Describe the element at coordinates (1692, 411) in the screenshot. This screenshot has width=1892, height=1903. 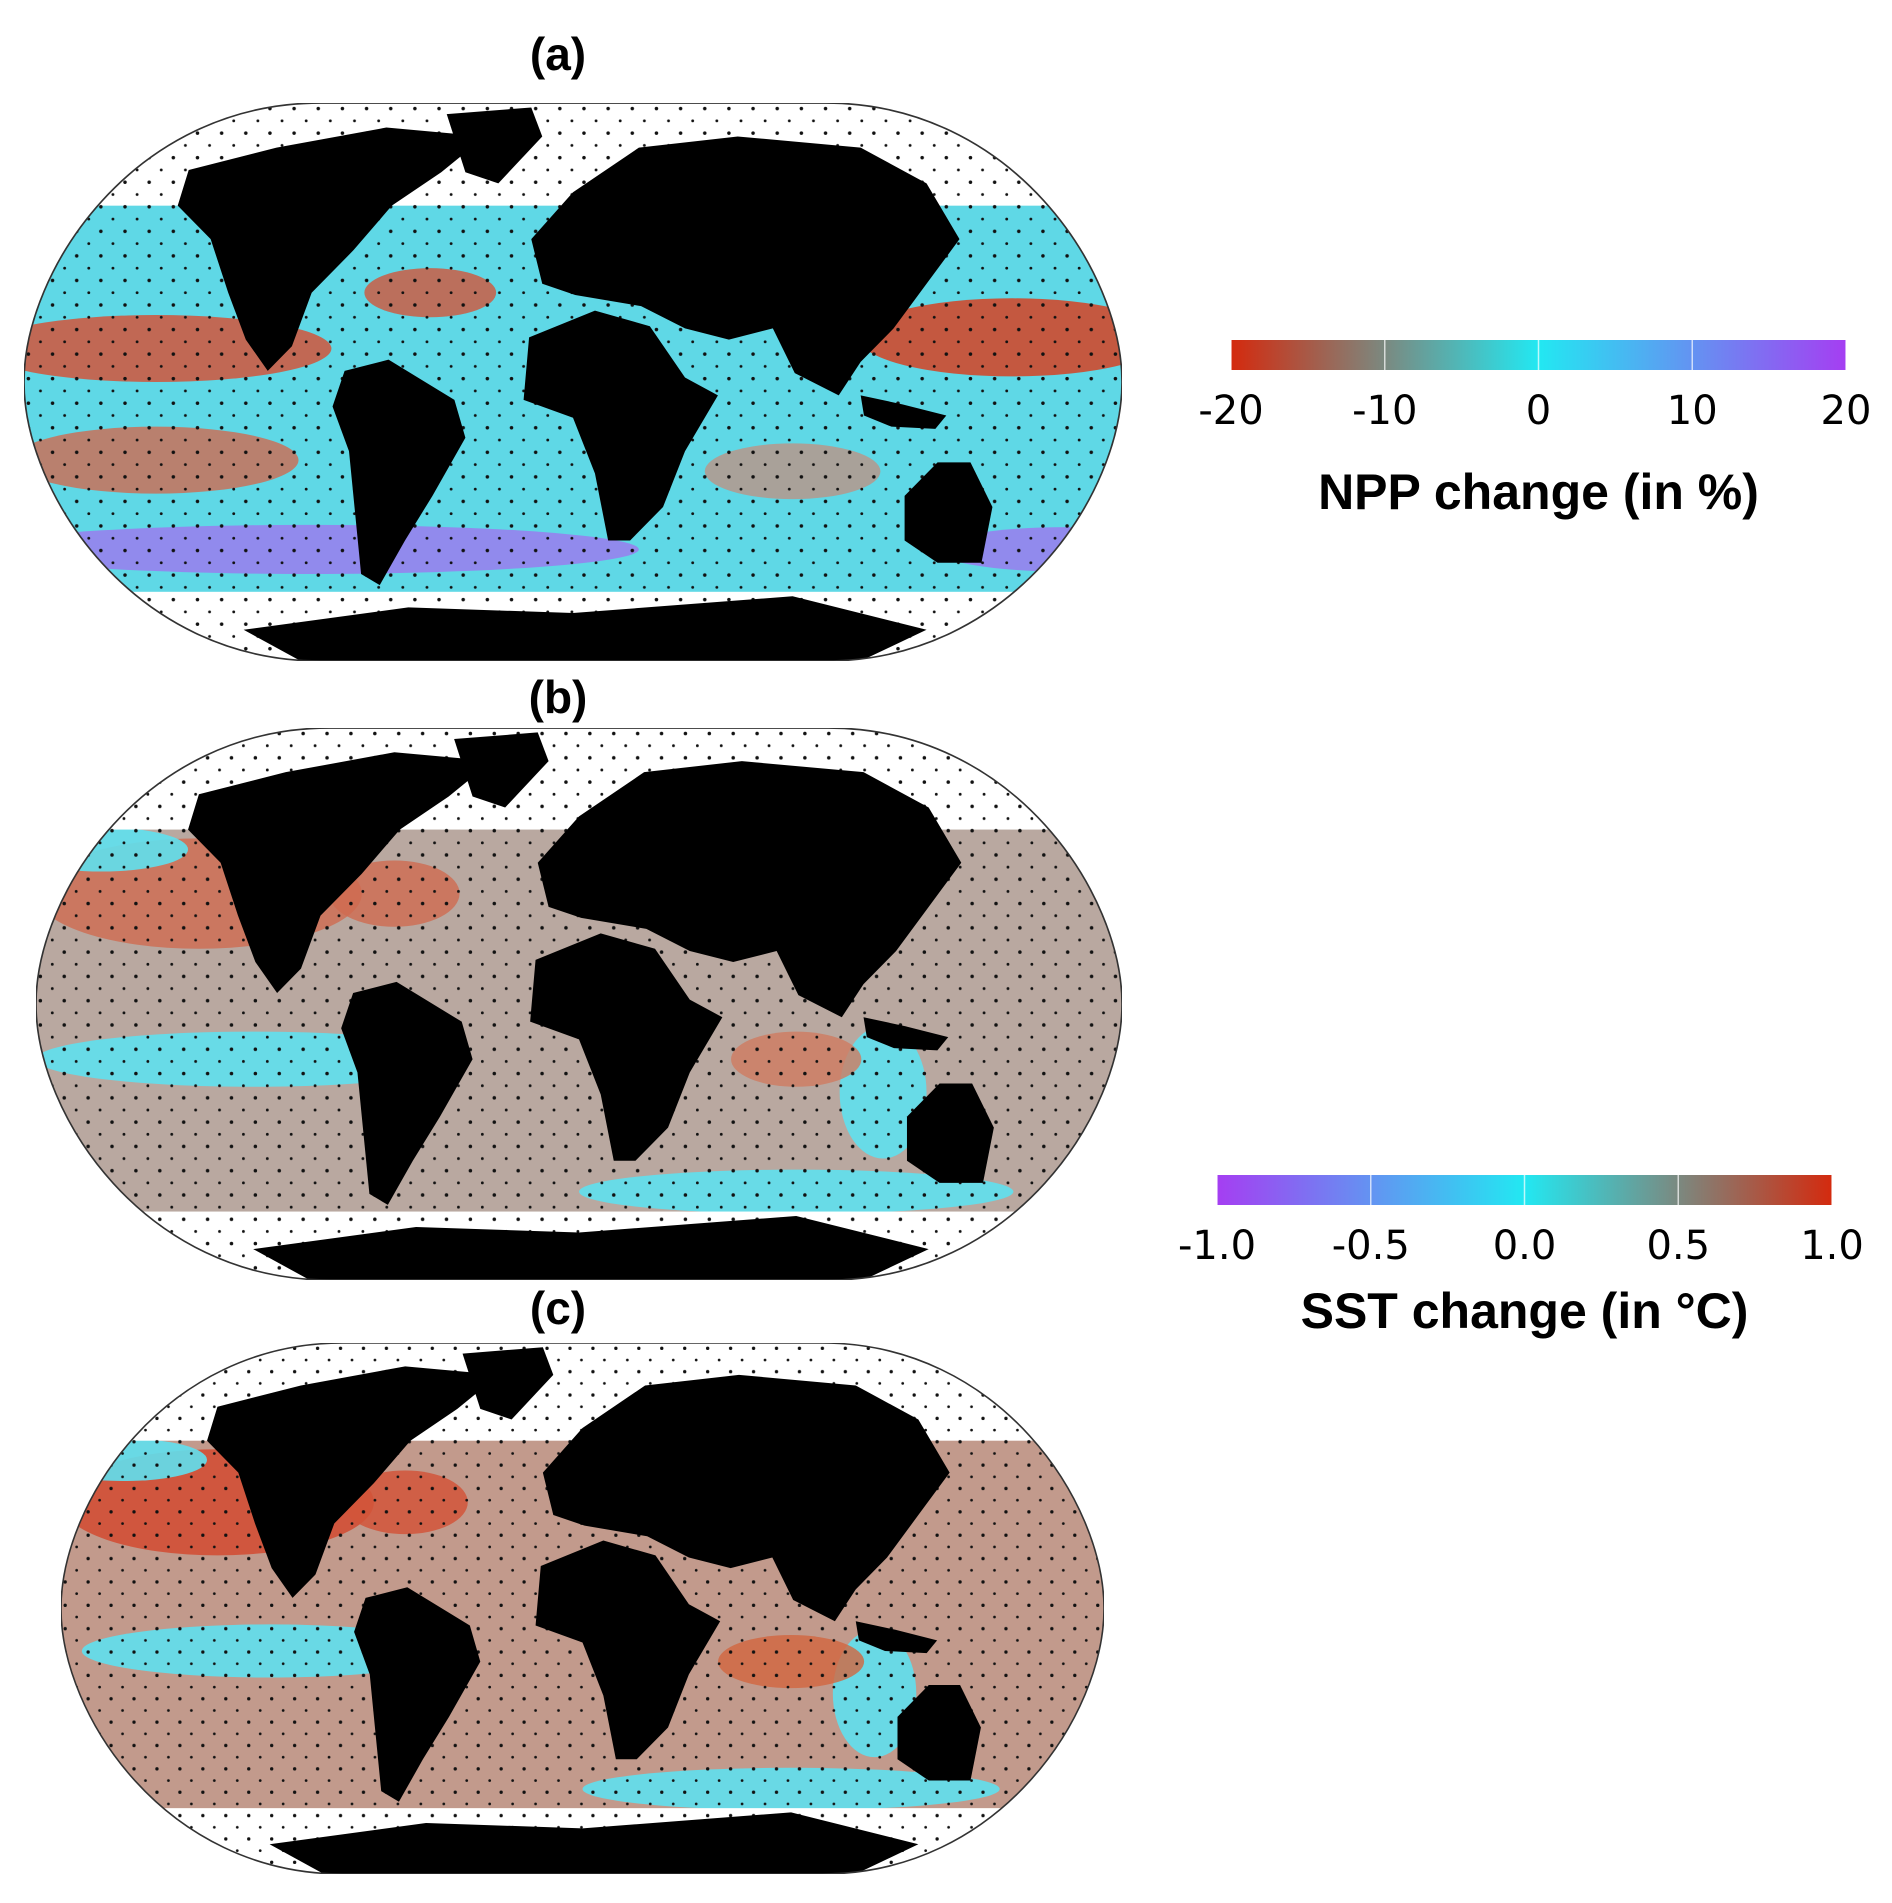
I see `colorbar-tick-label: 10` at that location.